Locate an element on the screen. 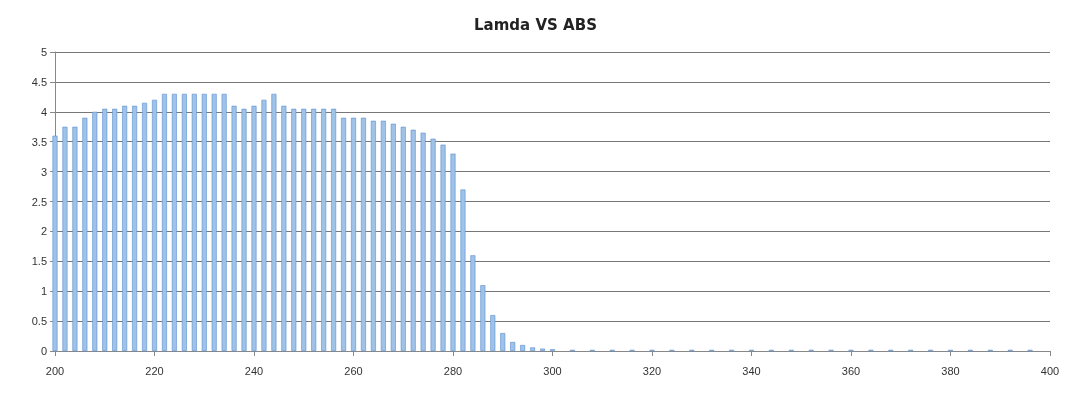  x-tick-label: 240 is located at coordinates (254, 370).